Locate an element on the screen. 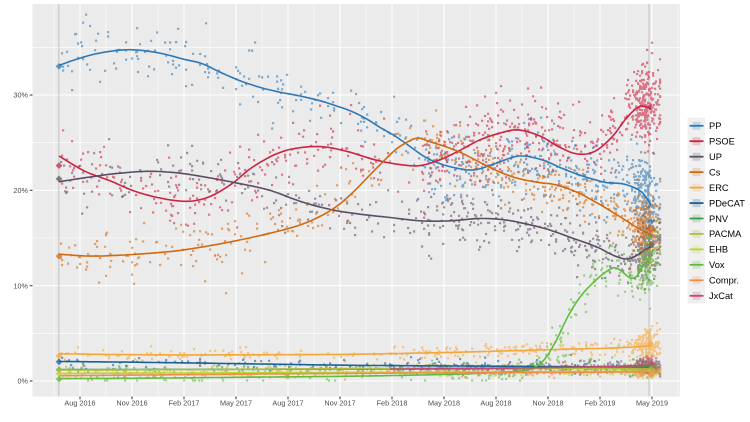 The width and height of the screenshot is (750, 422). svg-text: PNV is located at coordinates (719, 219).